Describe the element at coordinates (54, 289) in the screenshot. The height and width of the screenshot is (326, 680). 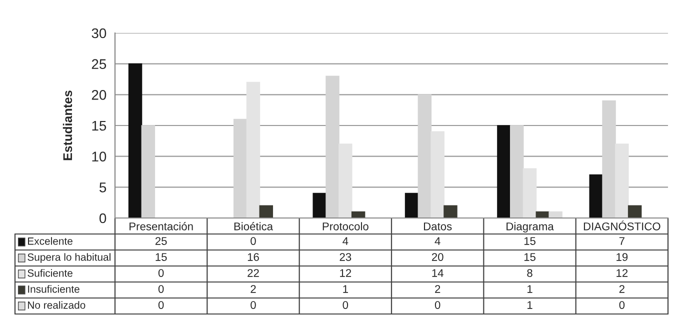
I see `legend-label: Insuficiente` at that location.